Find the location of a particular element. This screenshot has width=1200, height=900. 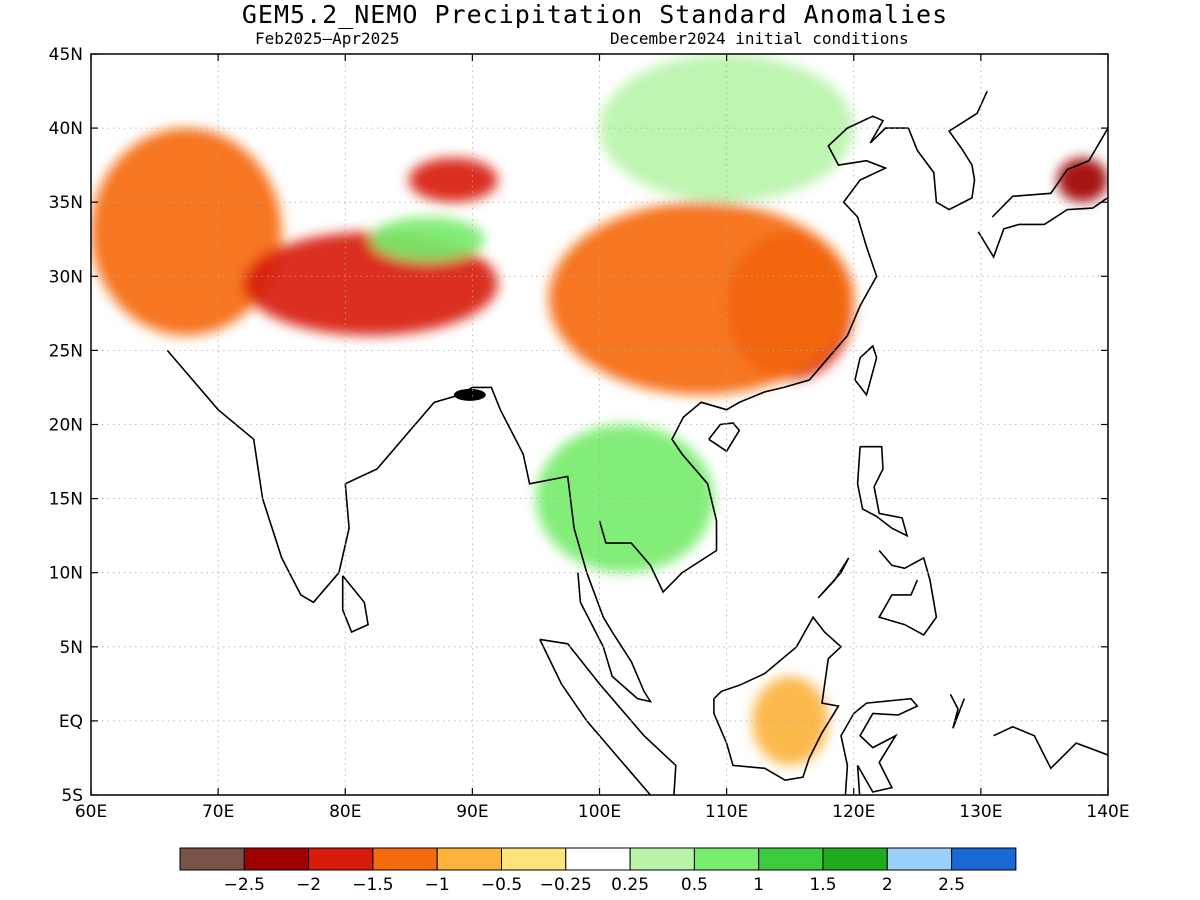

lon-tick-label: 80E is located at coordinates (345, 812).